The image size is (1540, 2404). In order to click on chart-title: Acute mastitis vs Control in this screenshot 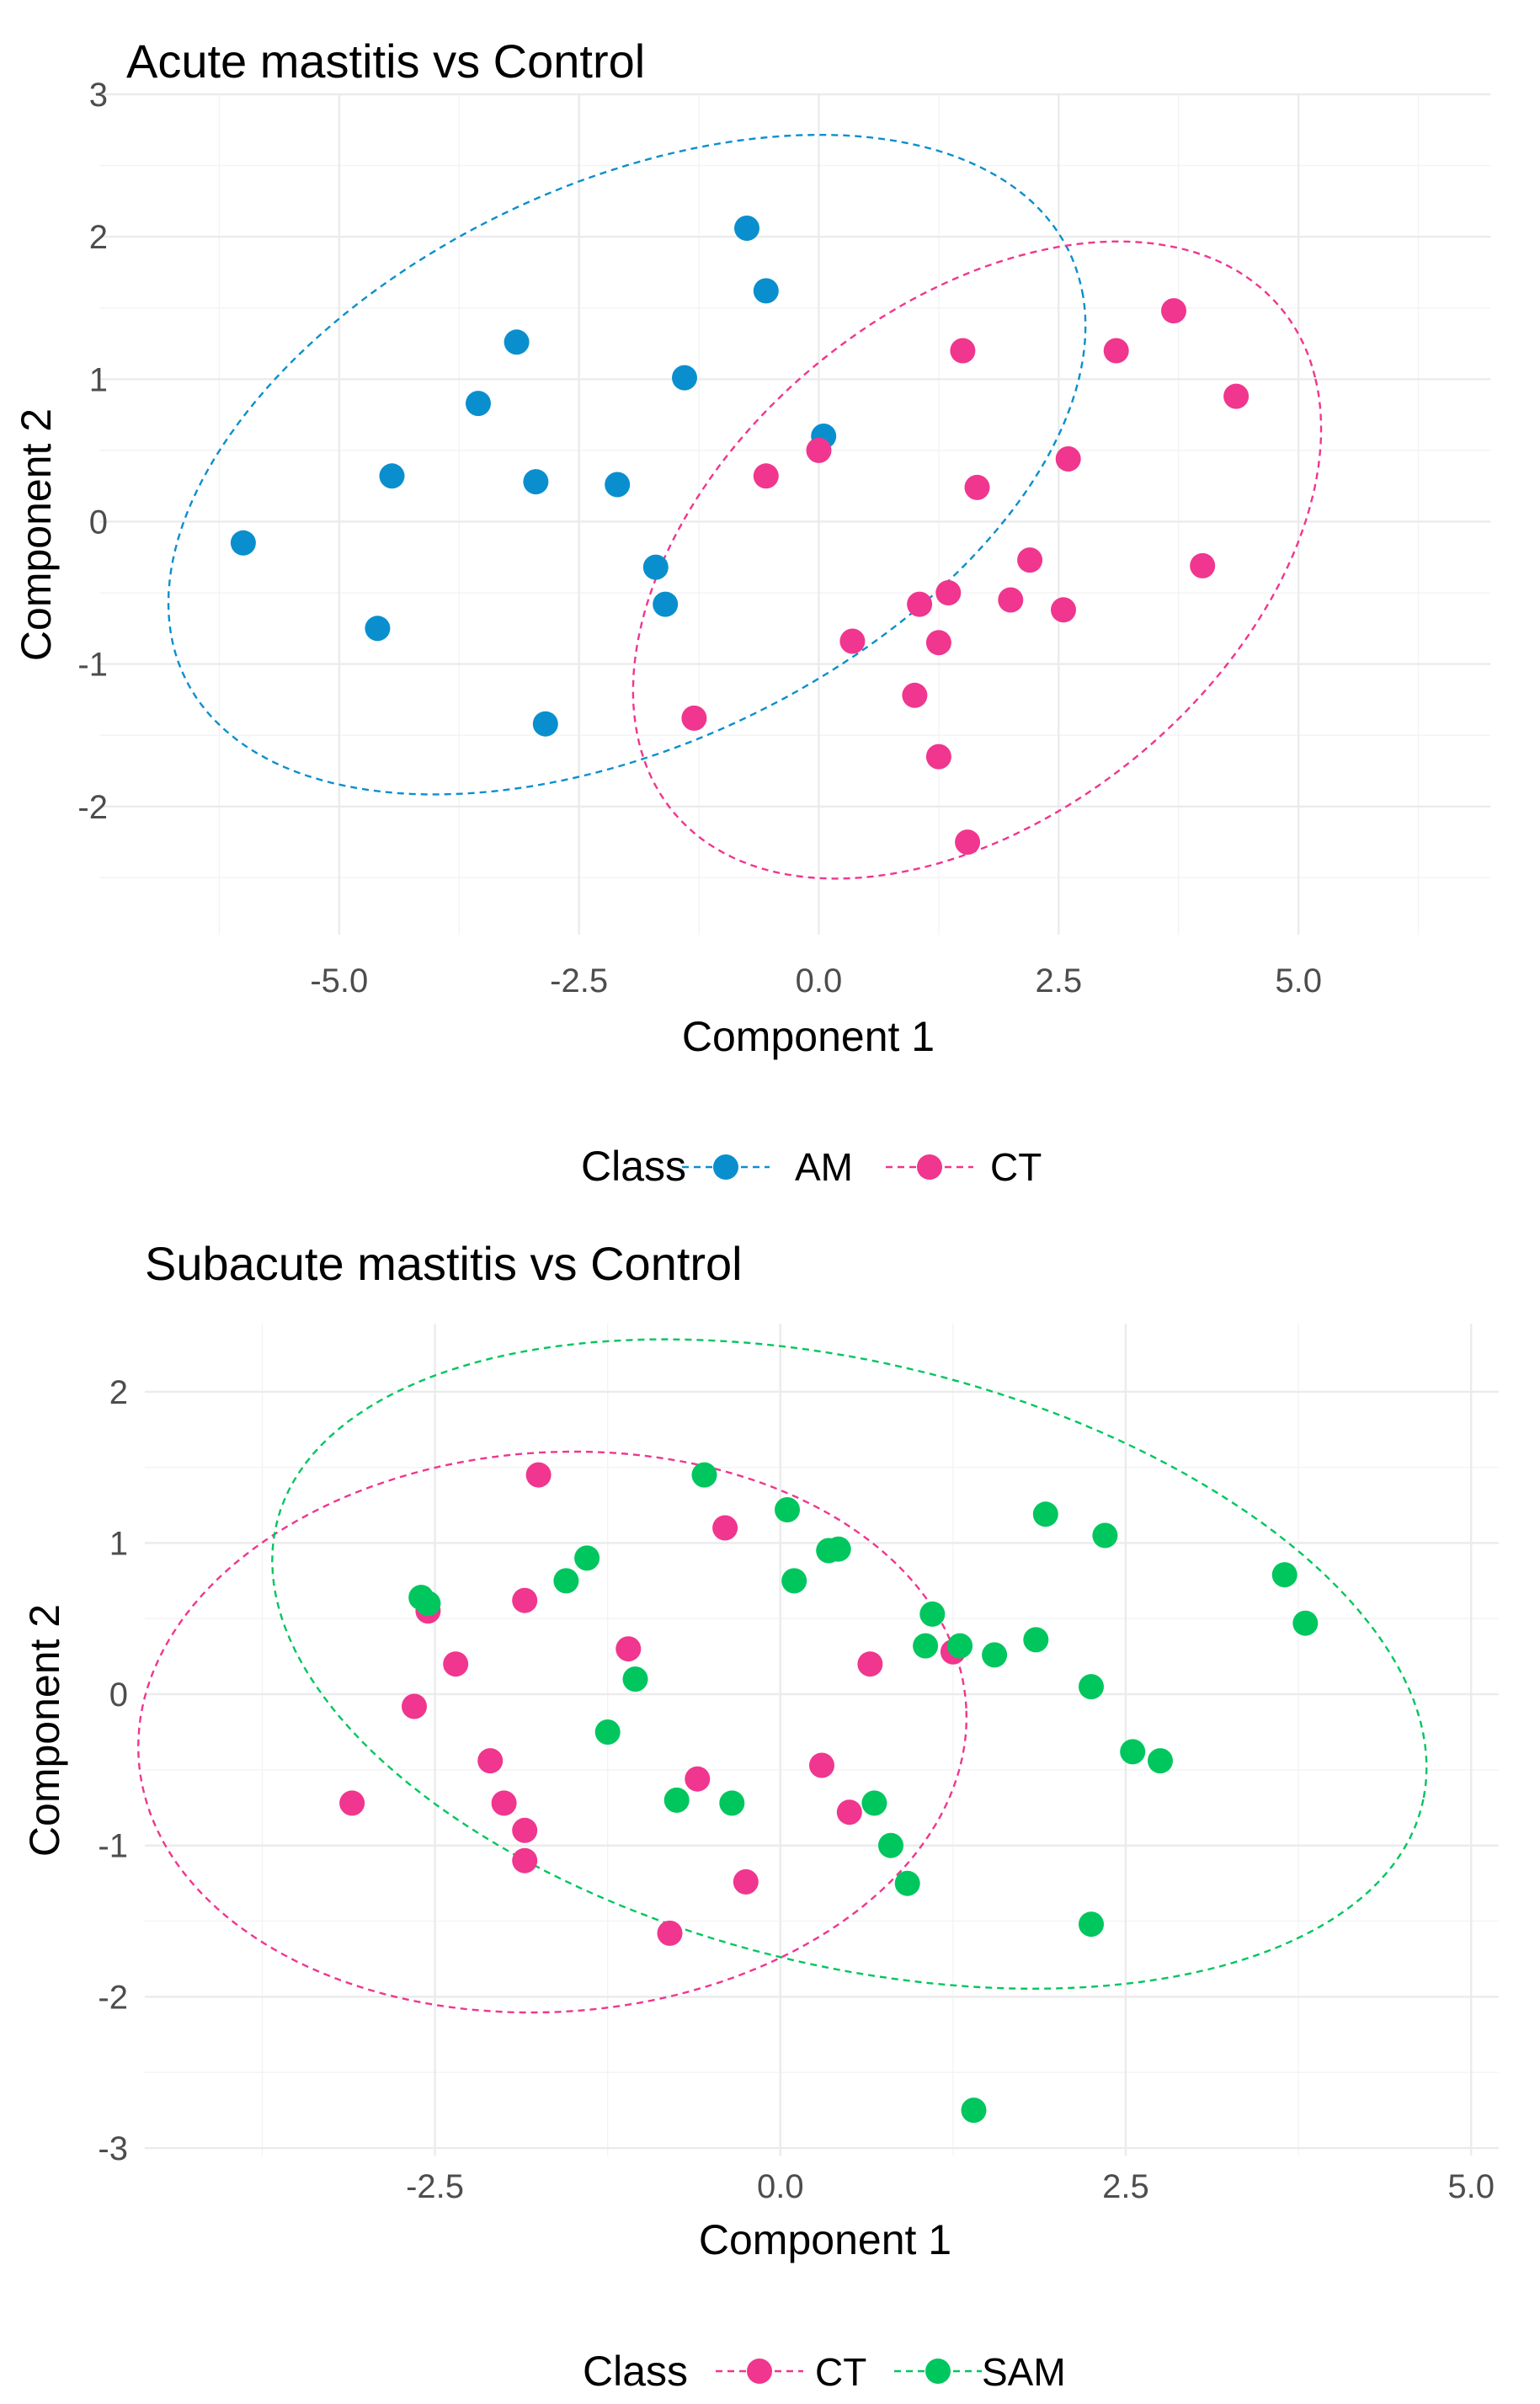, I will do `click(385, 62)`.